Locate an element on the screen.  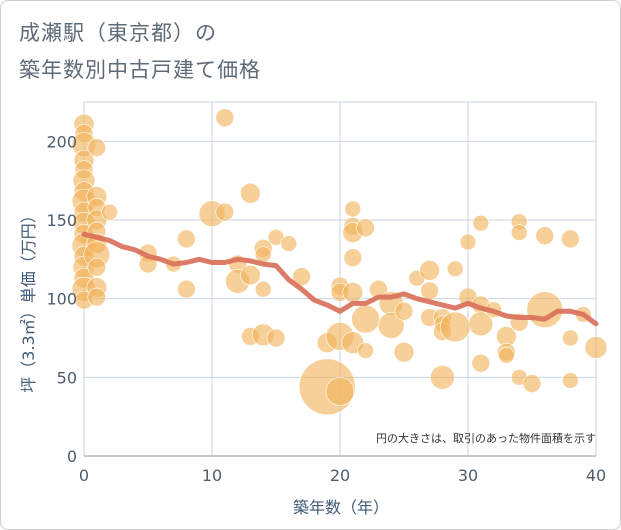
chart-title-line1: 成瀬駅（東京都）の is located at coordinates (118, 33).